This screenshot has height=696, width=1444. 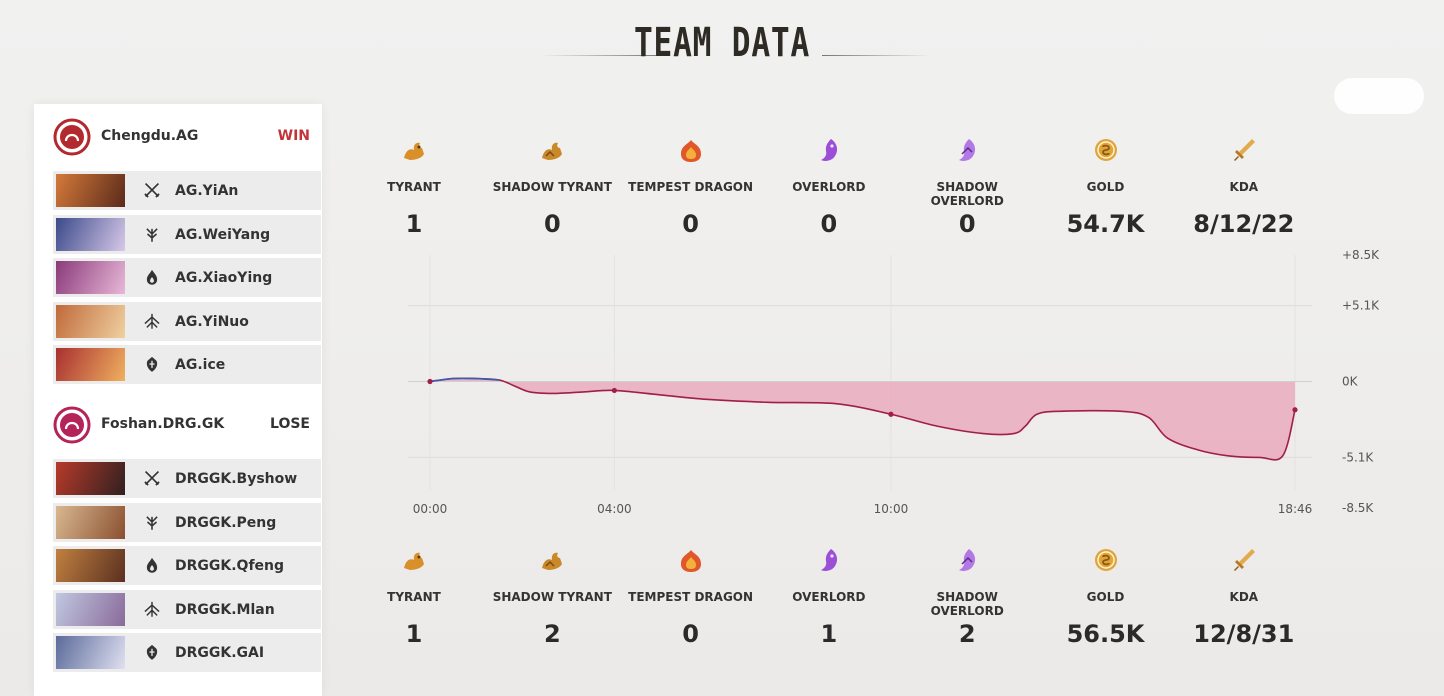 I want to click on player-row: DRGGK.GAI, so click(x=187, y=652).